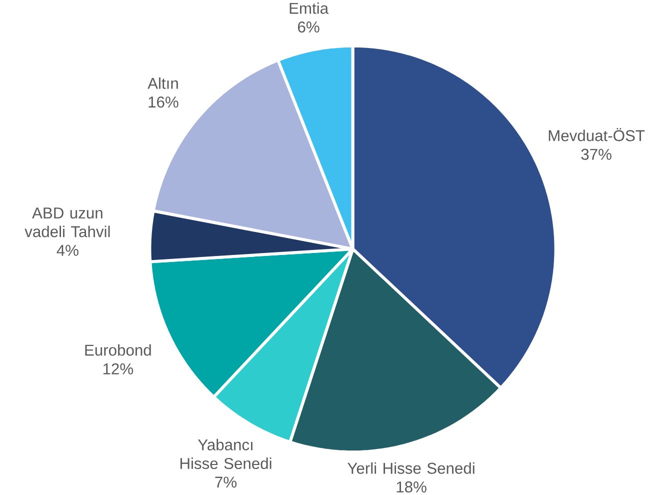 Image resolution: width=664 pixels, height=495 pixels. What do you see at coordinates (309, 8) in the screenshot?
I see `slice-label: Emtia` at bounding box center [309, 8].